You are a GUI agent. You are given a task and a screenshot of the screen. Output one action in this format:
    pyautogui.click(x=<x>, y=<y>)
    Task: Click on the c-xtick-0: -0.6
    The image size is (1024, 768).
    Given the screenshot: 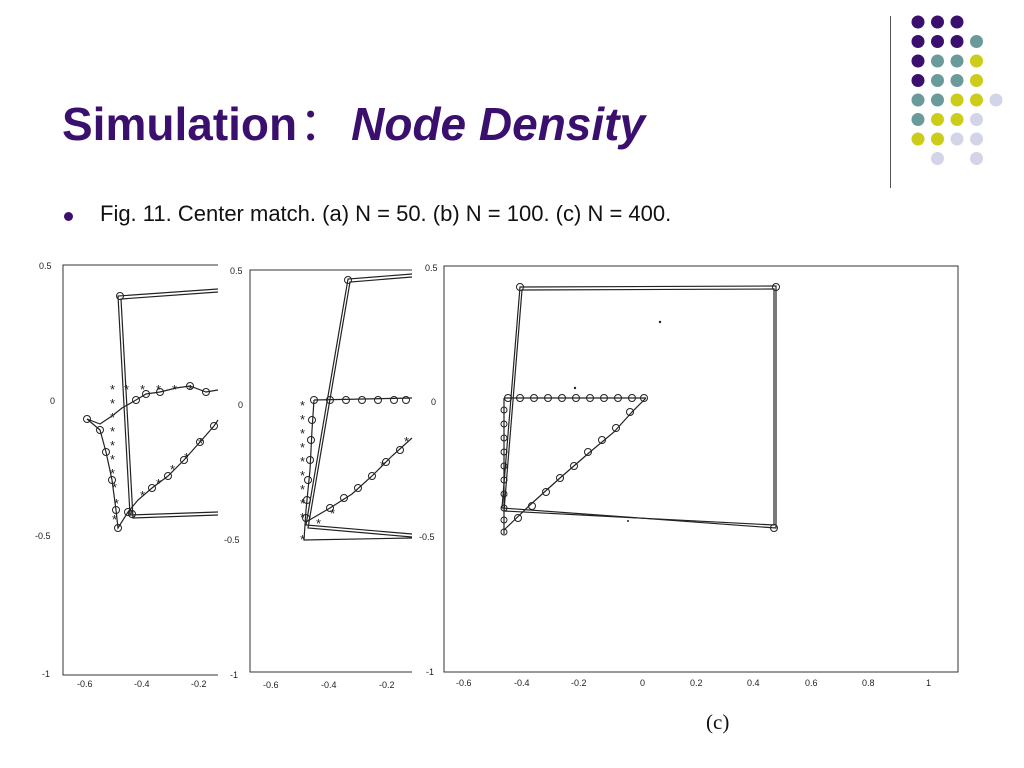 What is the action you would take?
    pyautogui.click(x=464, y=683)
    